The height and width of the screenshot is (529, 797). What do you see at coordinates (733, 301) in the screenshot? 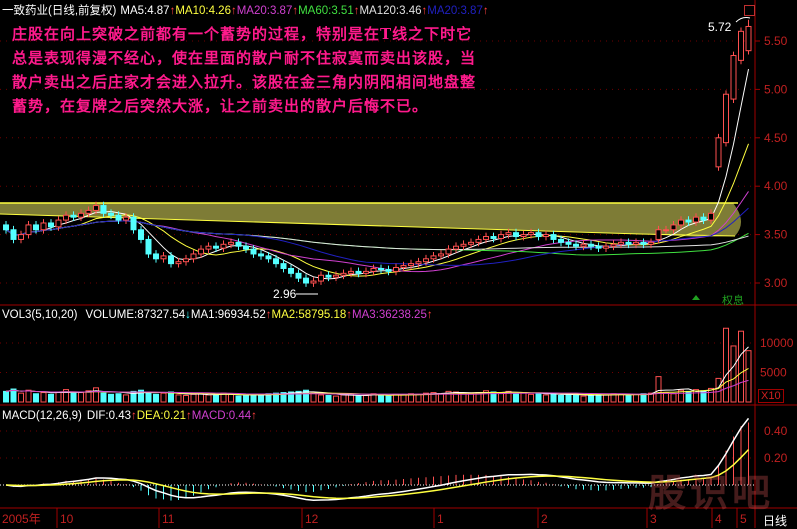
I see `ex-rights-label: 权息` at bounding box center [733, 301].